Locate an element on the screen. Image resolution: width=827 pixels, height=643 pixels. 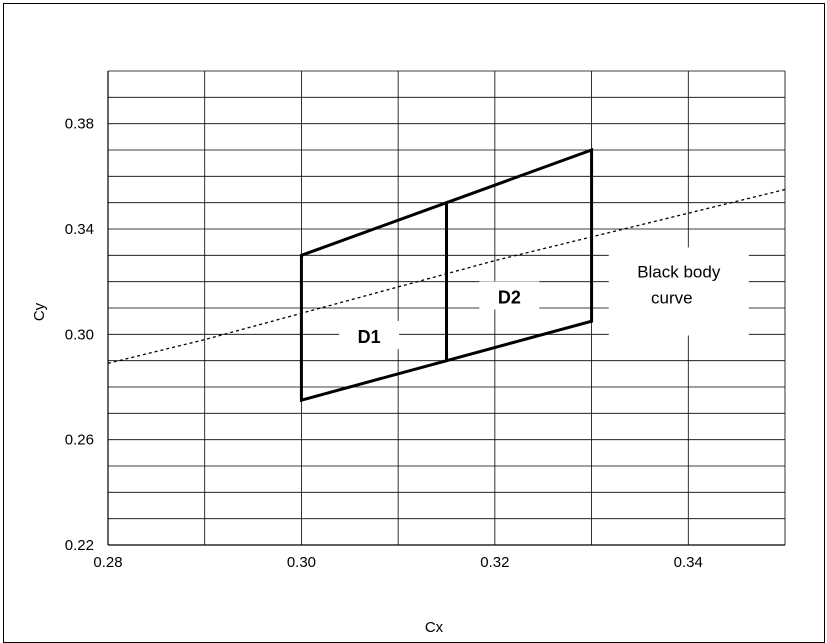
label-layer: D1 D2 Black body curve is located at coordinates (544, 298).